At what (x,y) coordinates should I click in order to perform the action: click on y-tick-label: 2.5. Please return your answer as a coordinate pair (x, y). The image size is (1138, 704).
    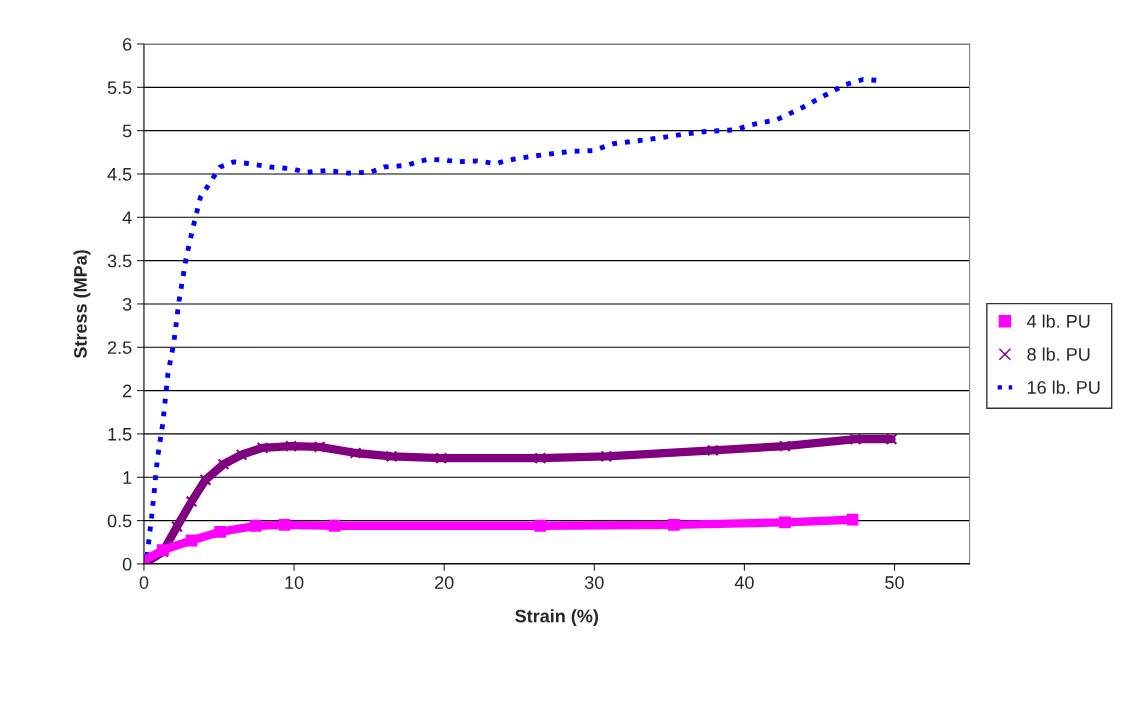
    Looking at the image, I should click on (119, 347).